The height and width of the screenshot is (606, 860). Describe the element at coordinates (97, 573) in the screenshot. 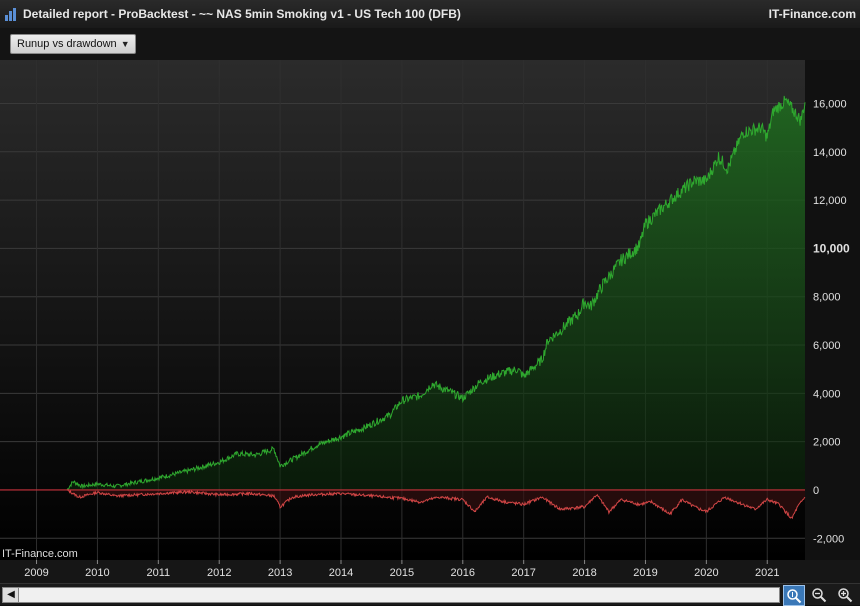

I see `x-tick-label: 2010` at that location.